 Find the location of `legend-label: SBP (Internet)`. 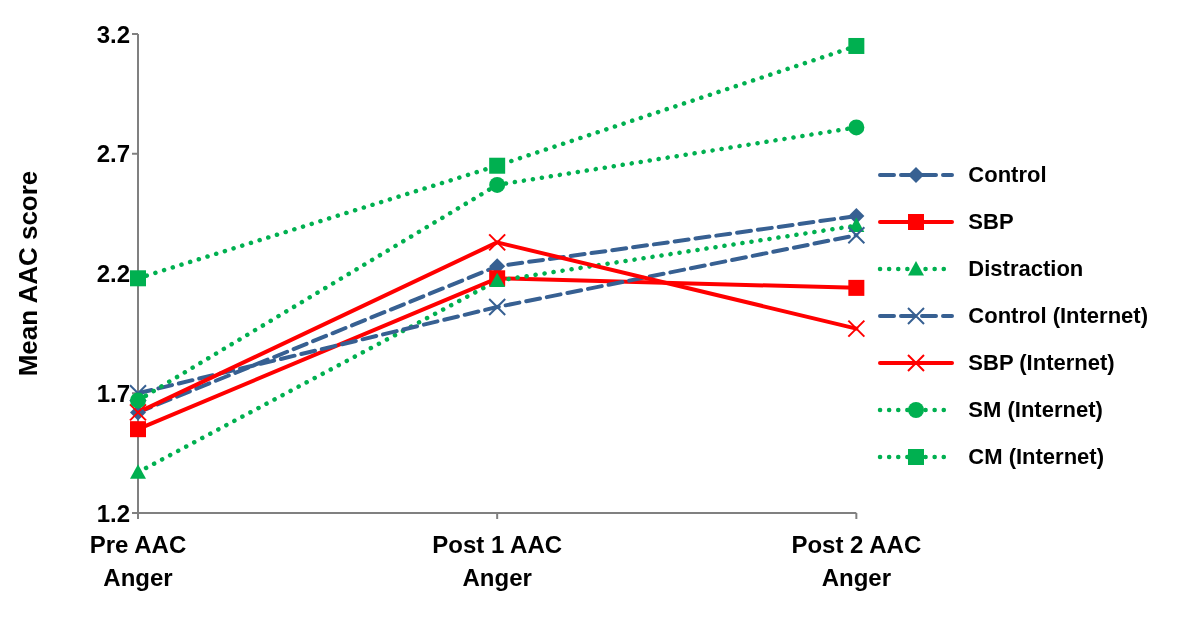

legend-label: SBP (Internet) is located at coordinates (1041, 362).